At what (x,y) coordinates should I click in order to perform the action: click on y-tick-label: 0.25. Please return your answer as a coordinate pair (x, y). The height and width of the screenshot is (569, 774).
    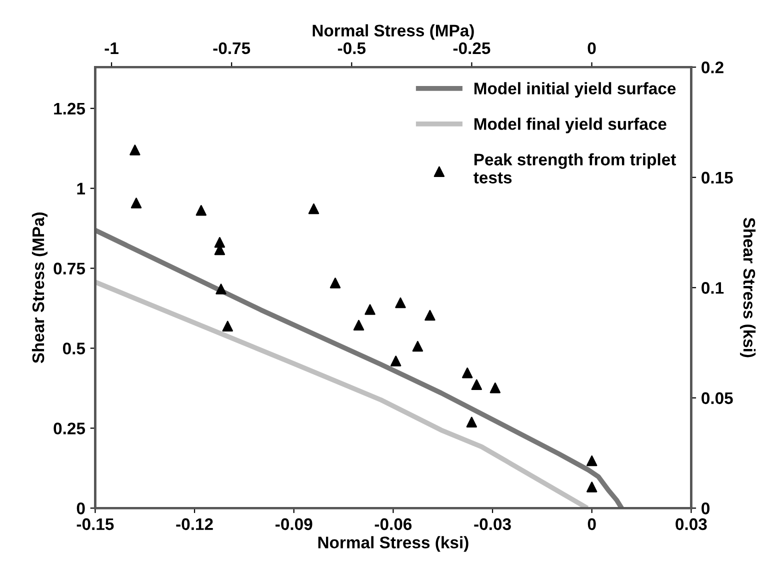
    Looking at the image, I should click on (70, 428).